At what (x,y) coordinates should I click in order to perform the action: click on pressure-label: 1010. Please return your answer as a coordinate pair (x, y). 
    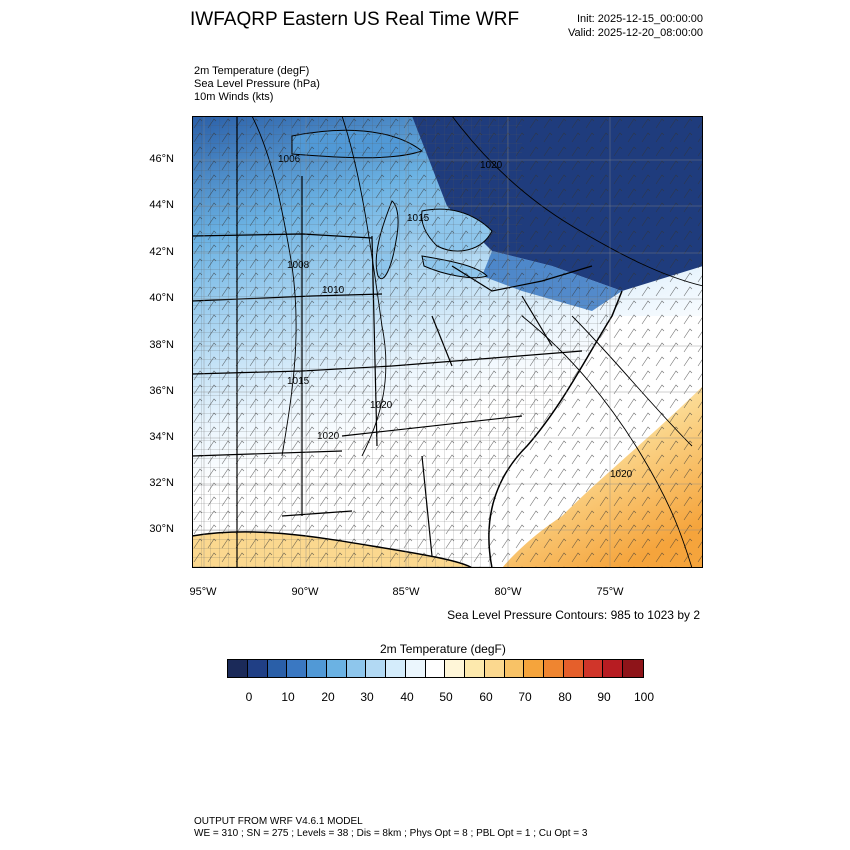
    Looking at the image, I should click on (333, 290).